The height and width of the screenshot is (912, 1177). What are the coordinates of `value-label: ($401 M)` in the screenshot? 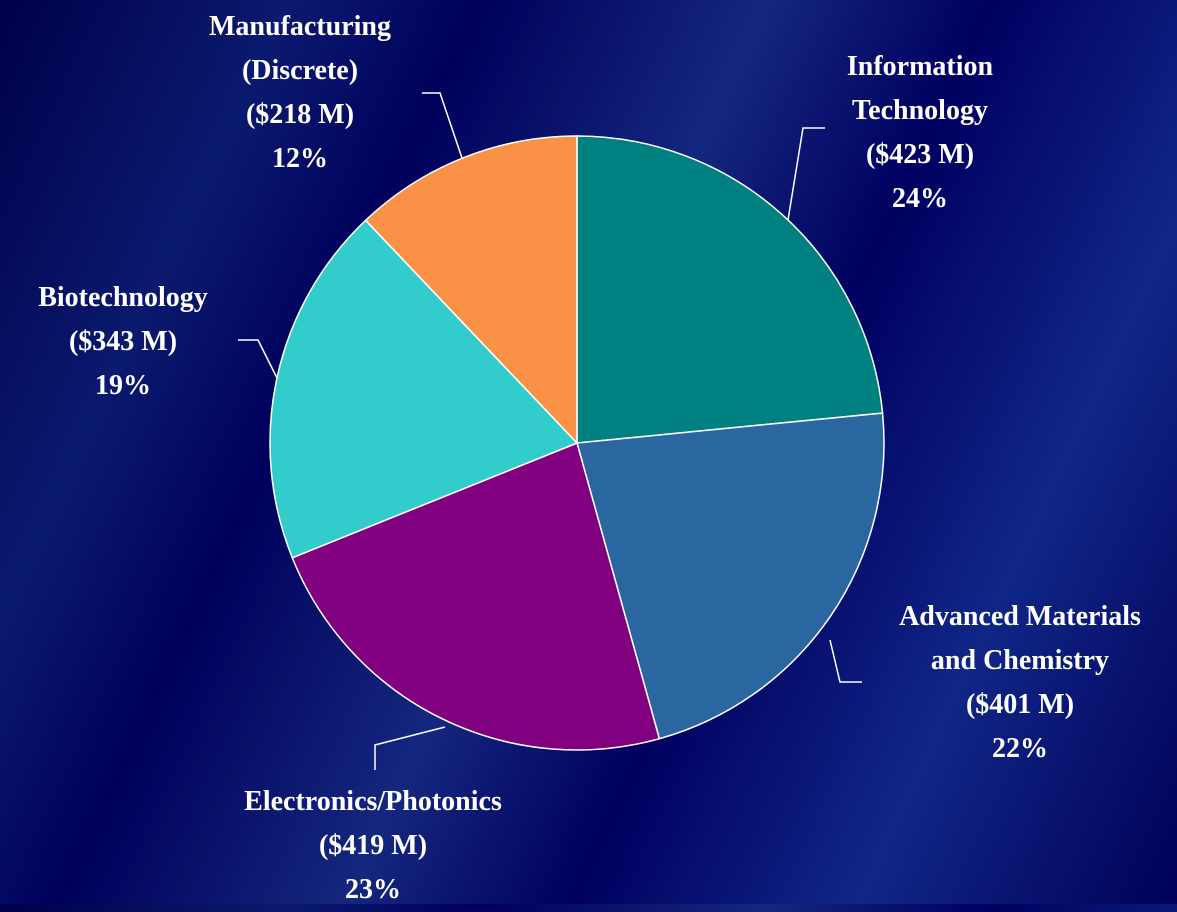 It's located at (1020, 704).